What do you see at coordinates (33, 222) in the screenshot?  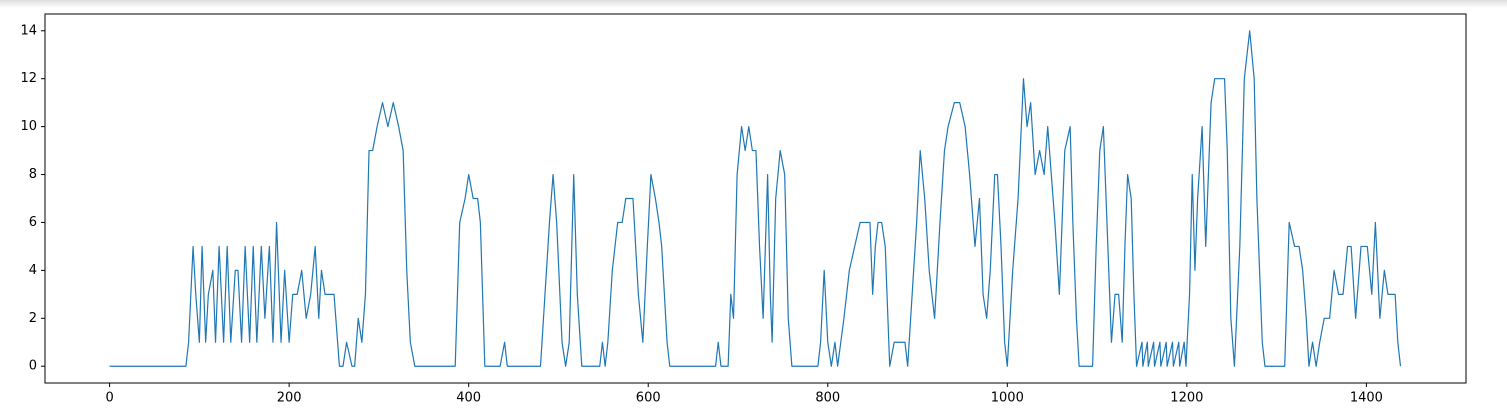 I see `y-tick-label: 6` at bounding box center [33, 222].